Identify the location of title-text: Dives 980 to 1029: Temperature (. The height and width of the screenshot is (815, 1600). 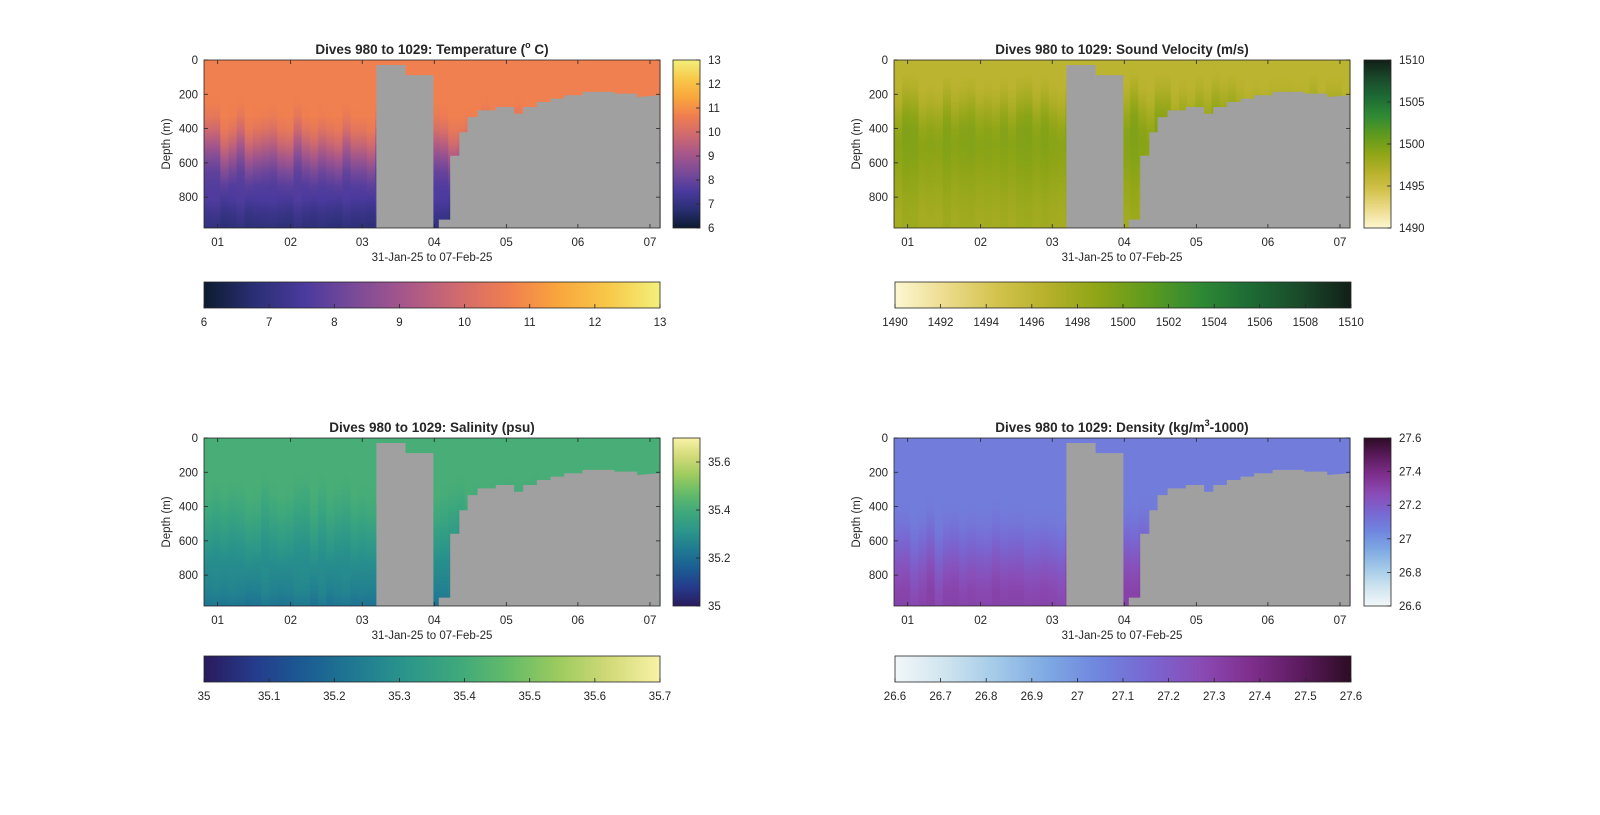
(420, 49).